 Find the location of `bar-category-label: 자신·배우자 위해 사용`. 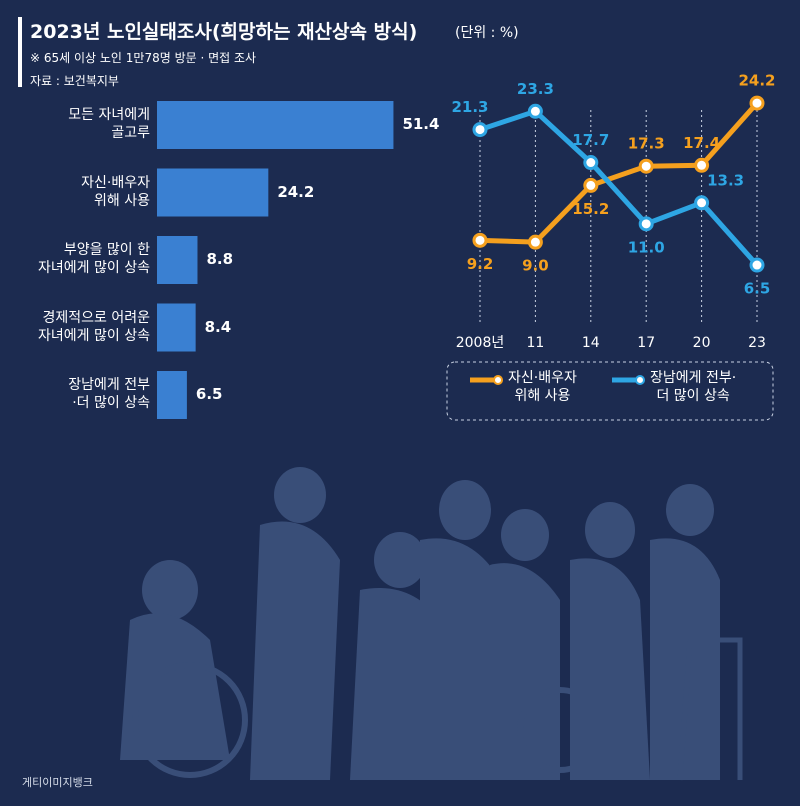

bar-category-label: 자신·배우자 위해 사용 is located at coordinates (115, 191).